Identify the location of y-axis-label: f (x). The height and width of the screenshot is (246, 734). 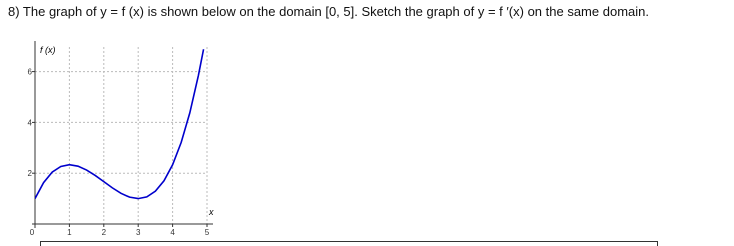
(48, 50).